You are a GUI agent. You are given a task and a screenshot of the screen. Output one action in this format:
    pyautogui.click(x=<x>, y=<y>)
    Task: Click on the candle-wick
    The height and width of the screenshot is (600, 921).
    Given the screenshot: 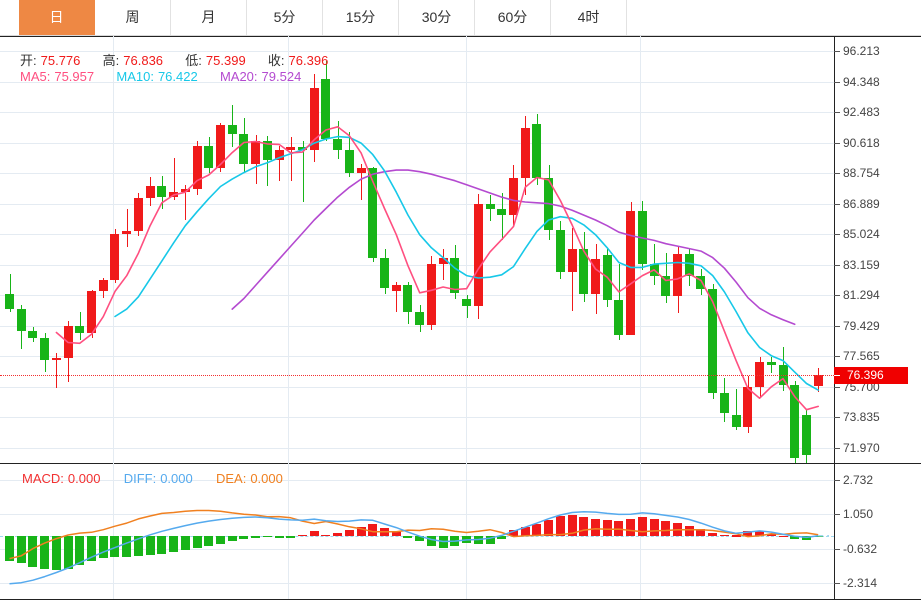 What is the action you would take?
    pyautogui.click(x=771, y=364)
    